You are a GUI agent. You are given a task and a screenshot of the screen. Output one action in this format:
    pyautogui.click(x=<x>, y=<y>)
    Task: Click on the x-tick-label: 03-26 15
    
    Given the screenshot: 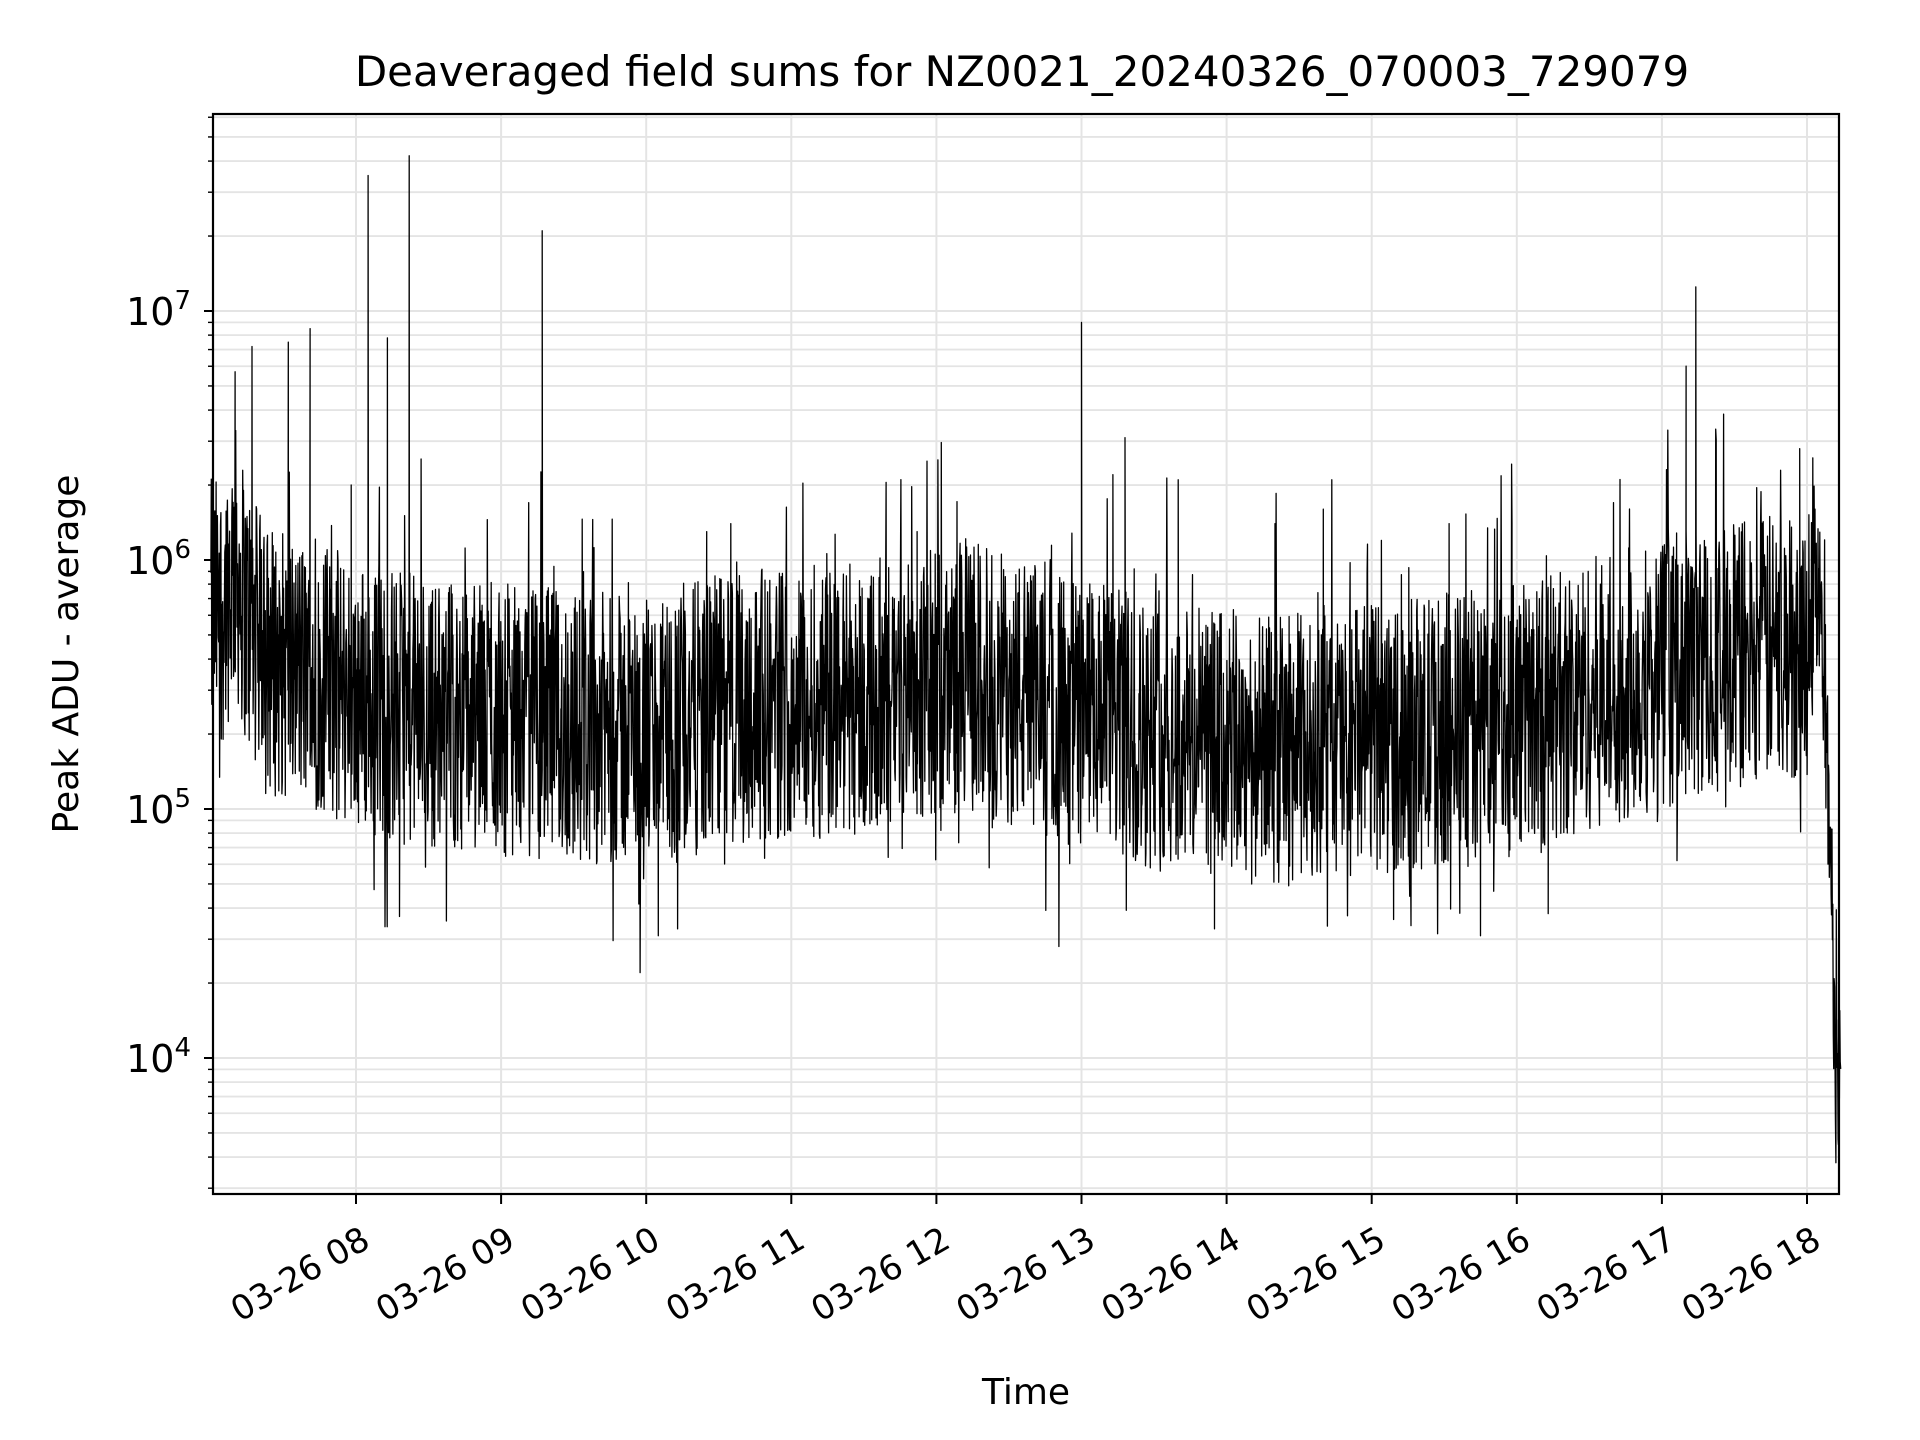 What is the action you would take?
    pyautogui.click(x=1316, y=1274)
    